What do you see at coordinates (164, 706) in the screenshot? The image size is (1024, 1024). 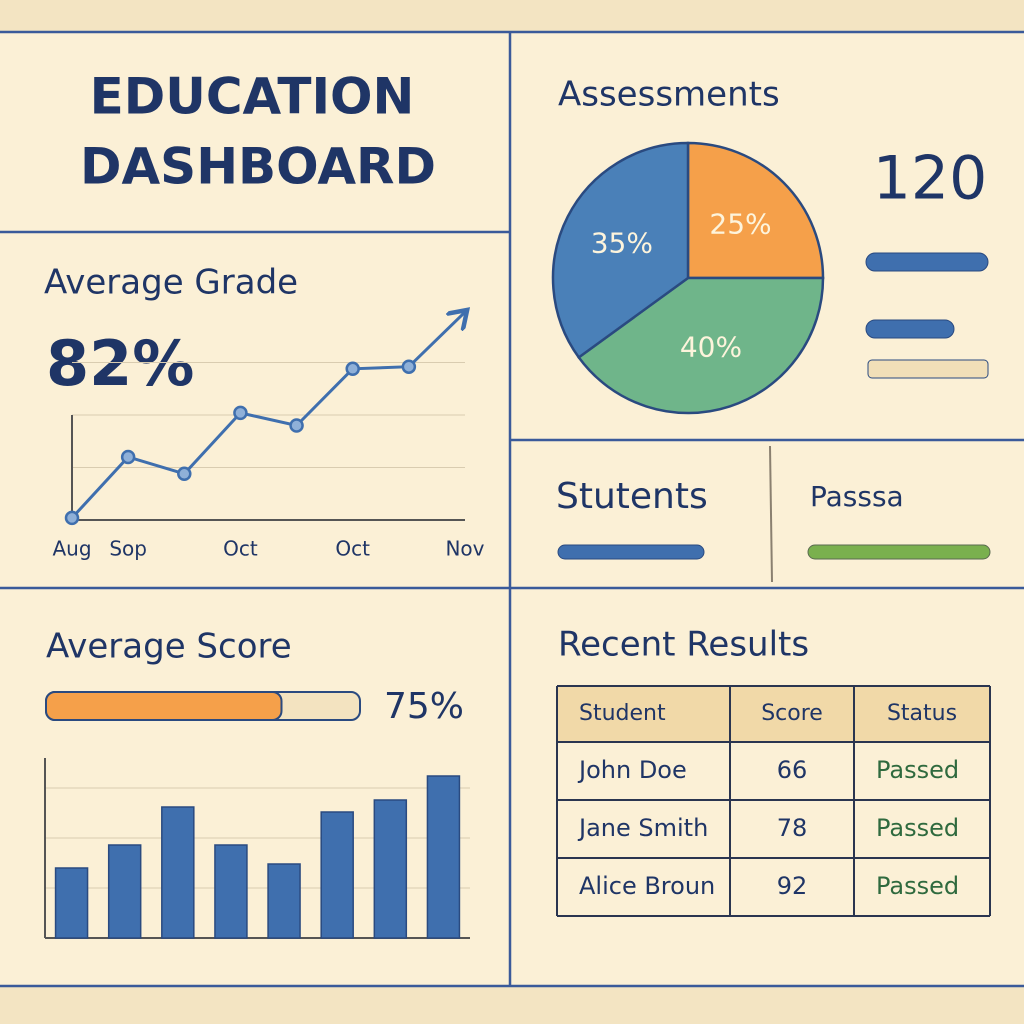 I see `progress-fill` at bounding box center [164, 706].